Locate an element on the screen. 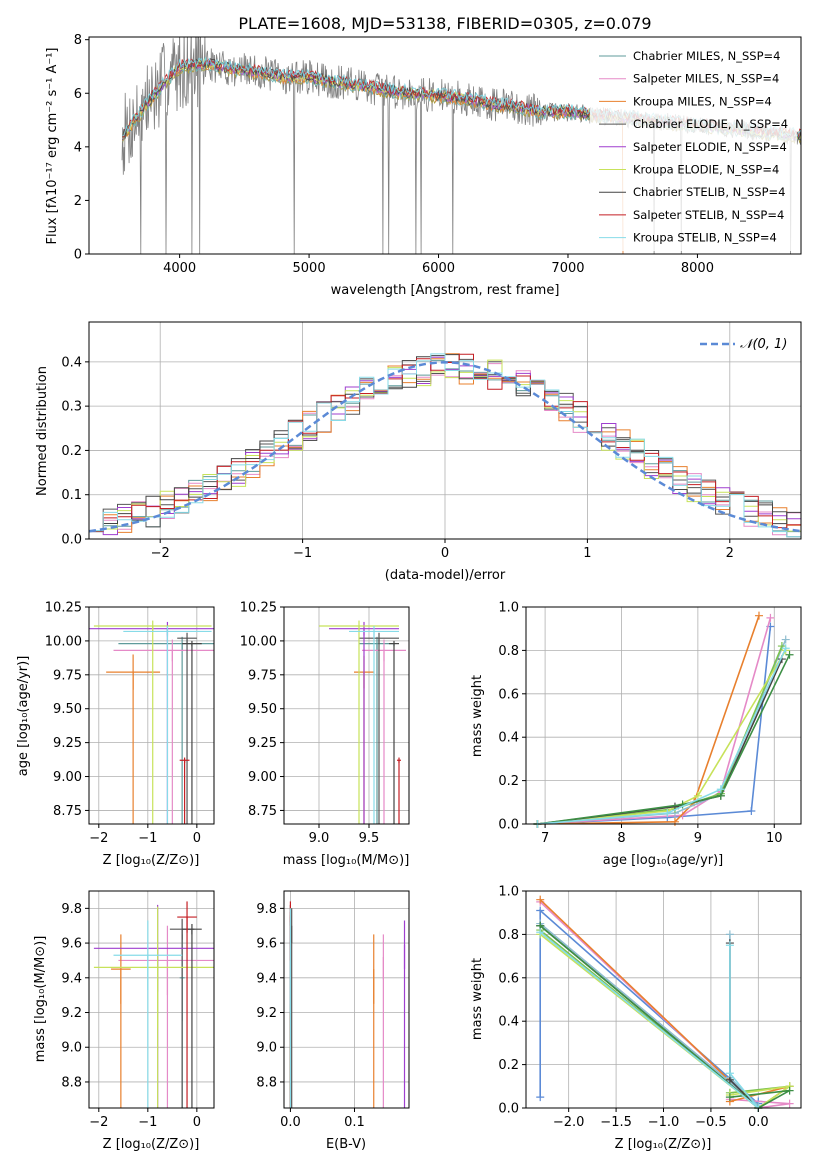  legend-entry: Salpeter MILES, N_SSP=4 is located at coordinates (706, 79).